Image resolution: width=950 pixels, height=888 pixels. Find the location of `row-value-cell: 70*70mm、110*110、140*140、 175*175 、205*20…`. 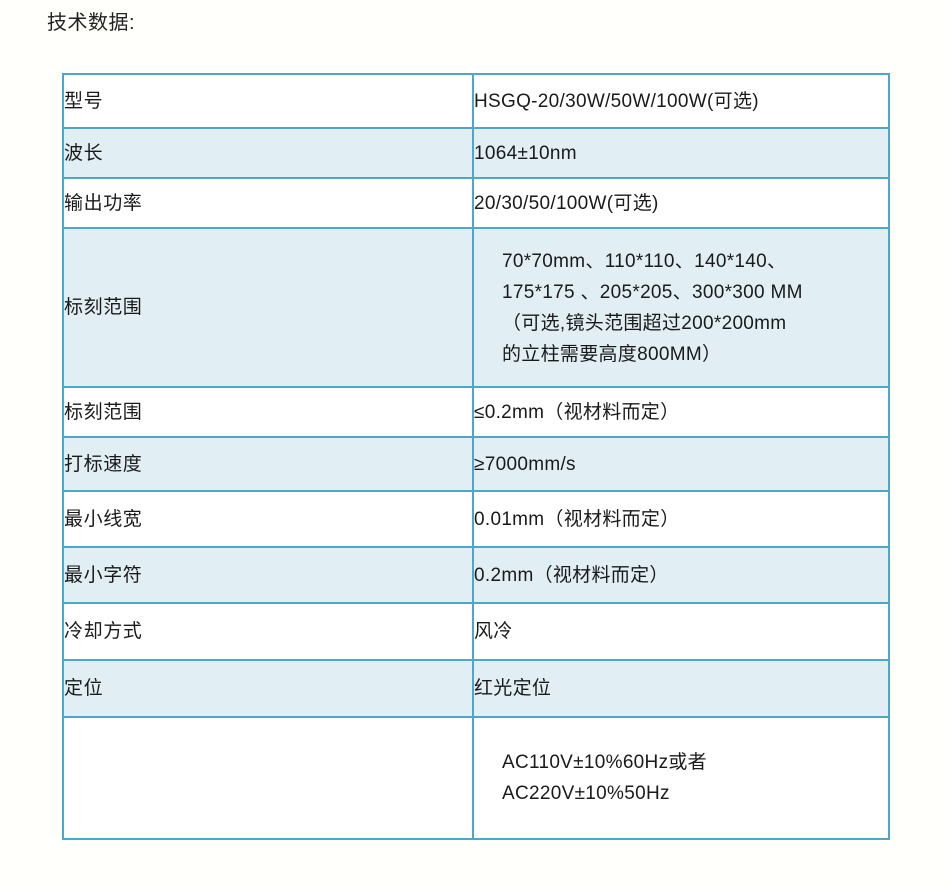

row-value-cell: 70*70mm、110*110、140*140、 175*175 、205*20… is located at coordinates (681, 307).